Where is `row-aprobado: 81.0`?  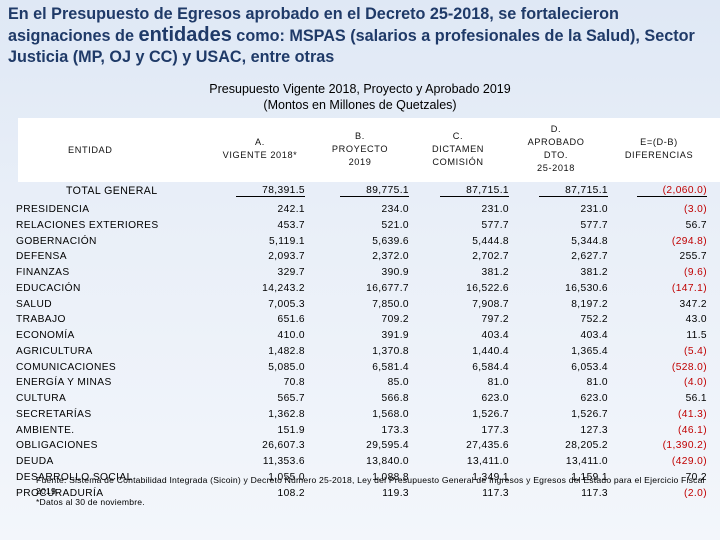 row-aprobado: 81.0 is located at coordinates (597, 383).